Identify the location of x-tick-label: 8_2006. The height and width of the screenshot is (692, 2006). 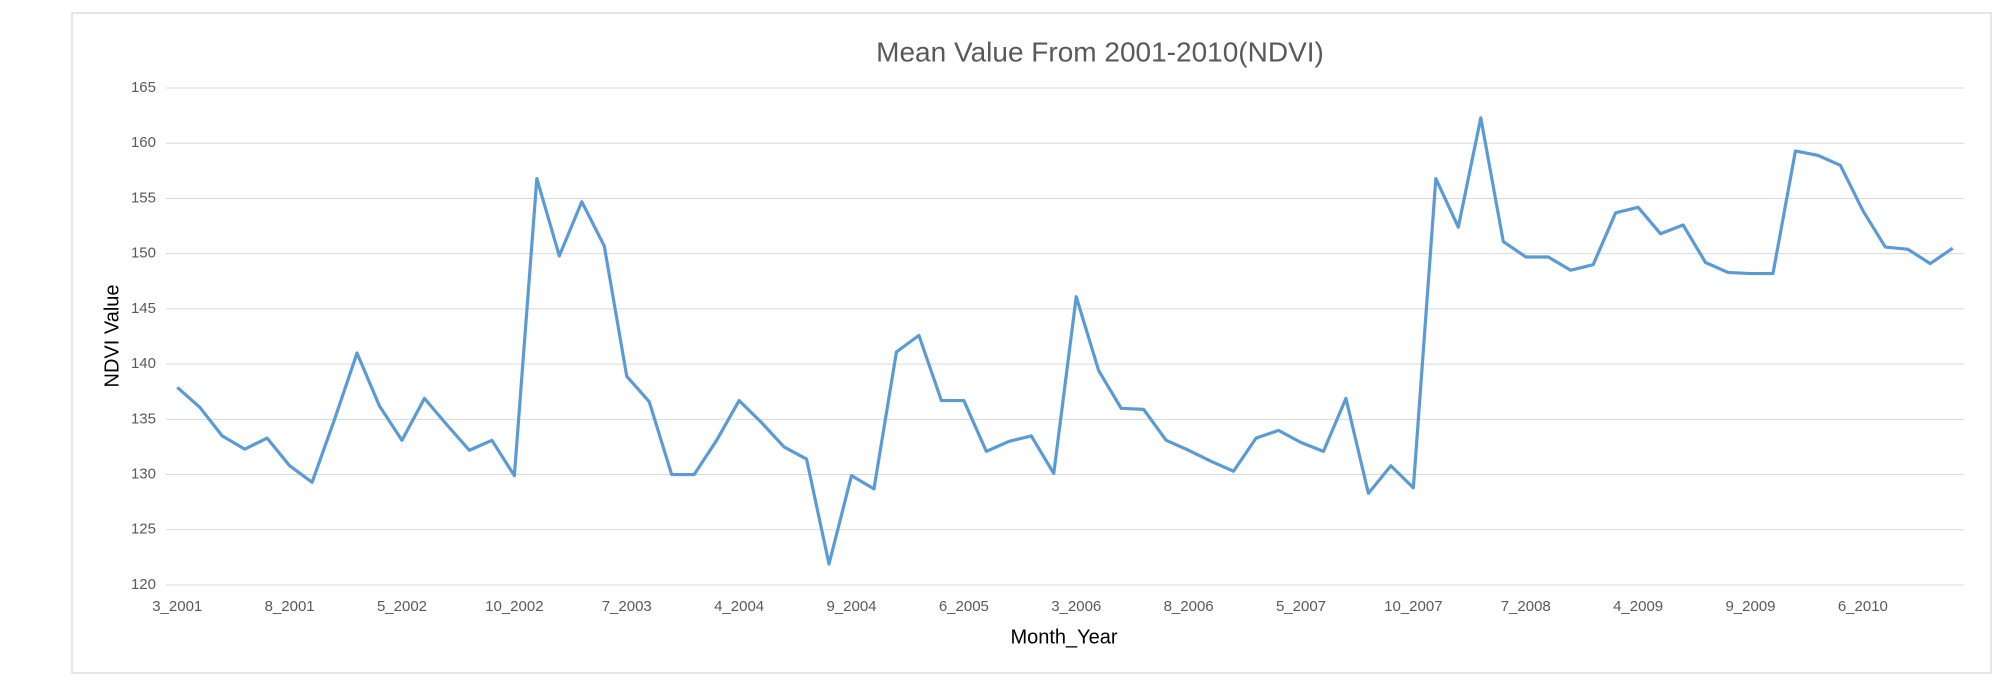
(1189, 606).